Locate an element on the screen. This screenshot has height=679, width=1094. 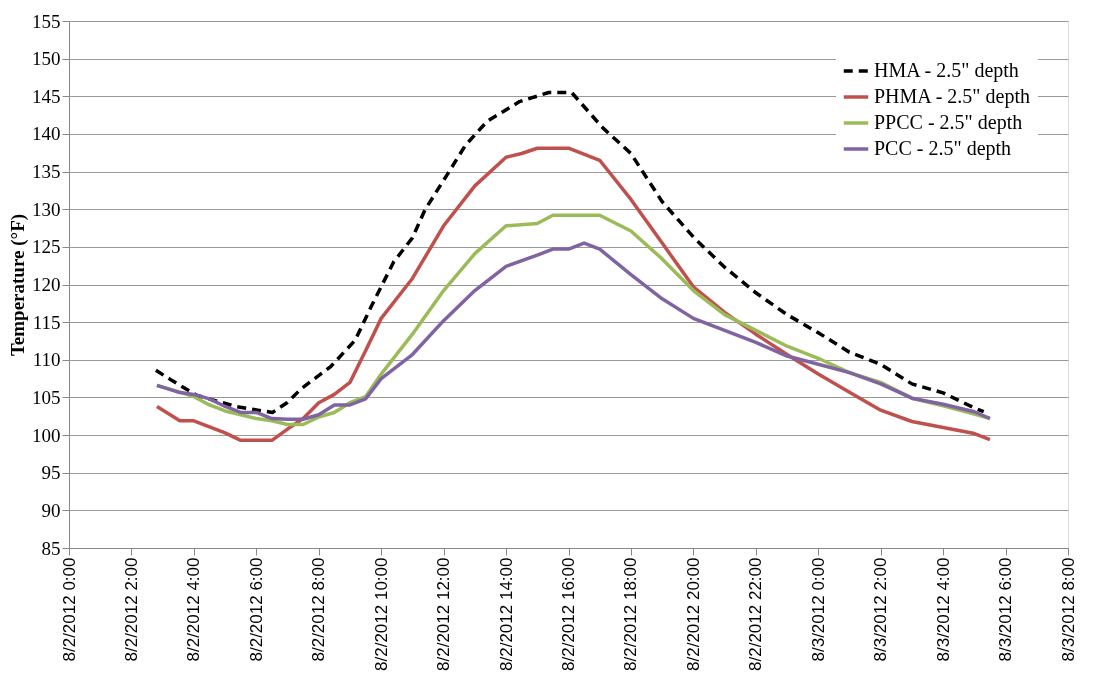
y-tick-label: 120 is located at coordinates (46, 284).